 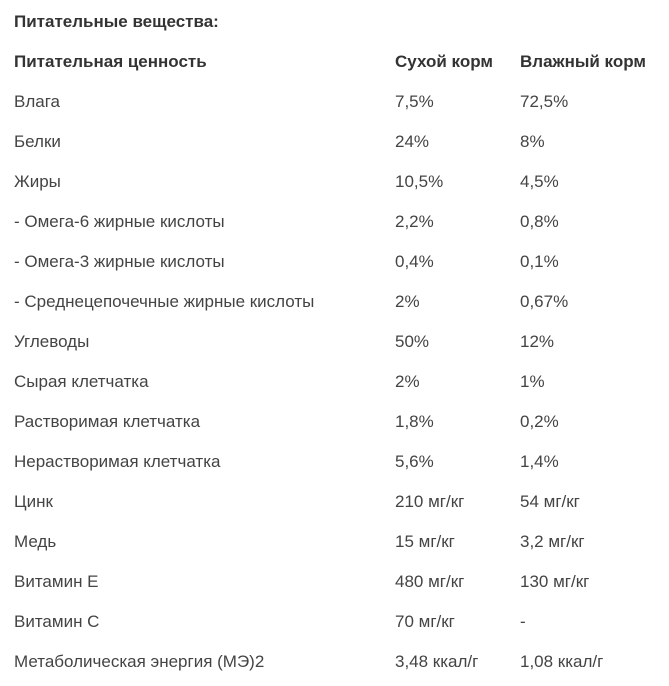 I want to click on nutrient-name: Растворимая клетчатка, so click(x=107, y=421).